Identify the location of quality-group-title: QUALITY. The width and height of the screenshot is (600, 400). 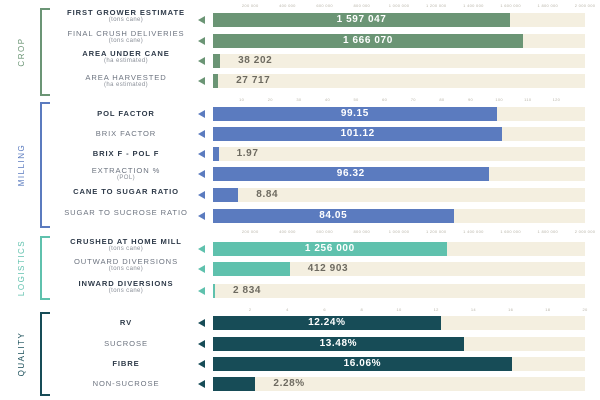
(21, 354).